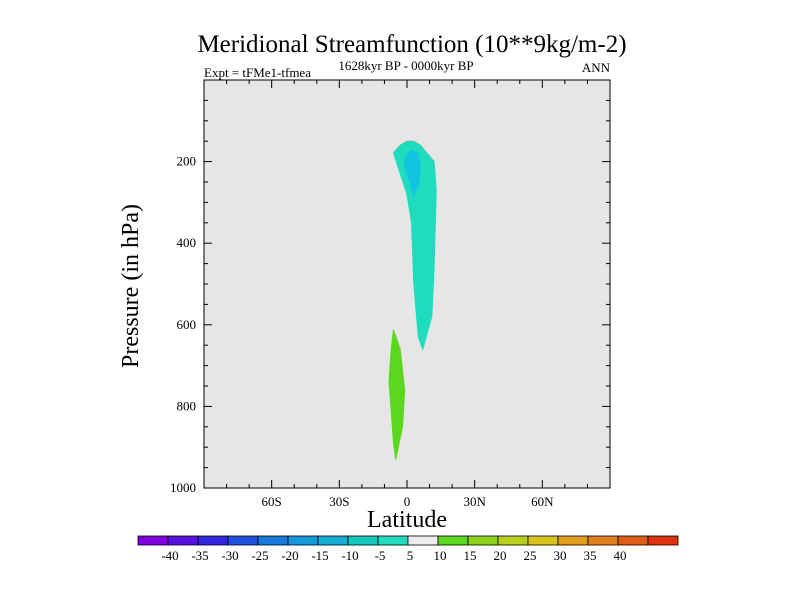 The height and width of the screenshot is (600, 800). What do you see at coordinates (405, 65) in the screenshot?
I see `period-label: 1628kyr BP - 0000kyr BP` at bounding box center [405, 65].